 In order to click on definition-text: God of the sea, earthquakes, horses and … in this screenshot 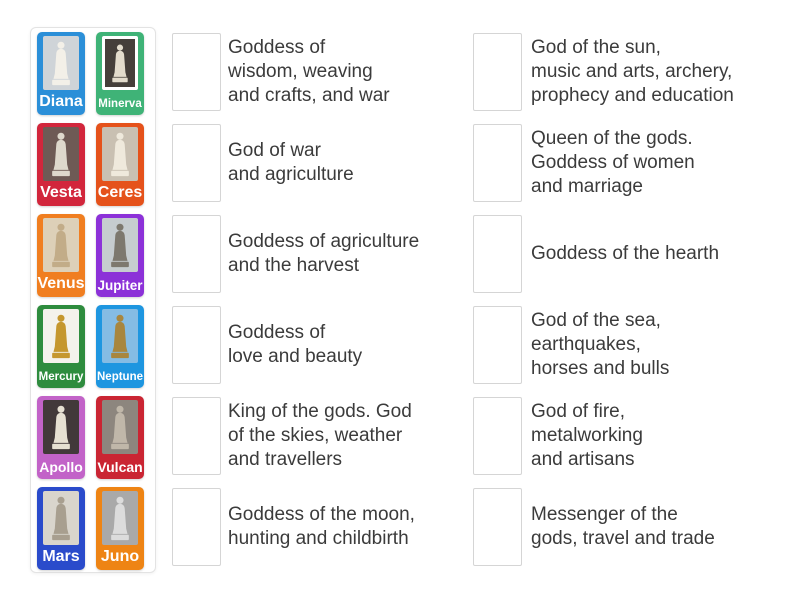, I will do `click(600, 344)`.